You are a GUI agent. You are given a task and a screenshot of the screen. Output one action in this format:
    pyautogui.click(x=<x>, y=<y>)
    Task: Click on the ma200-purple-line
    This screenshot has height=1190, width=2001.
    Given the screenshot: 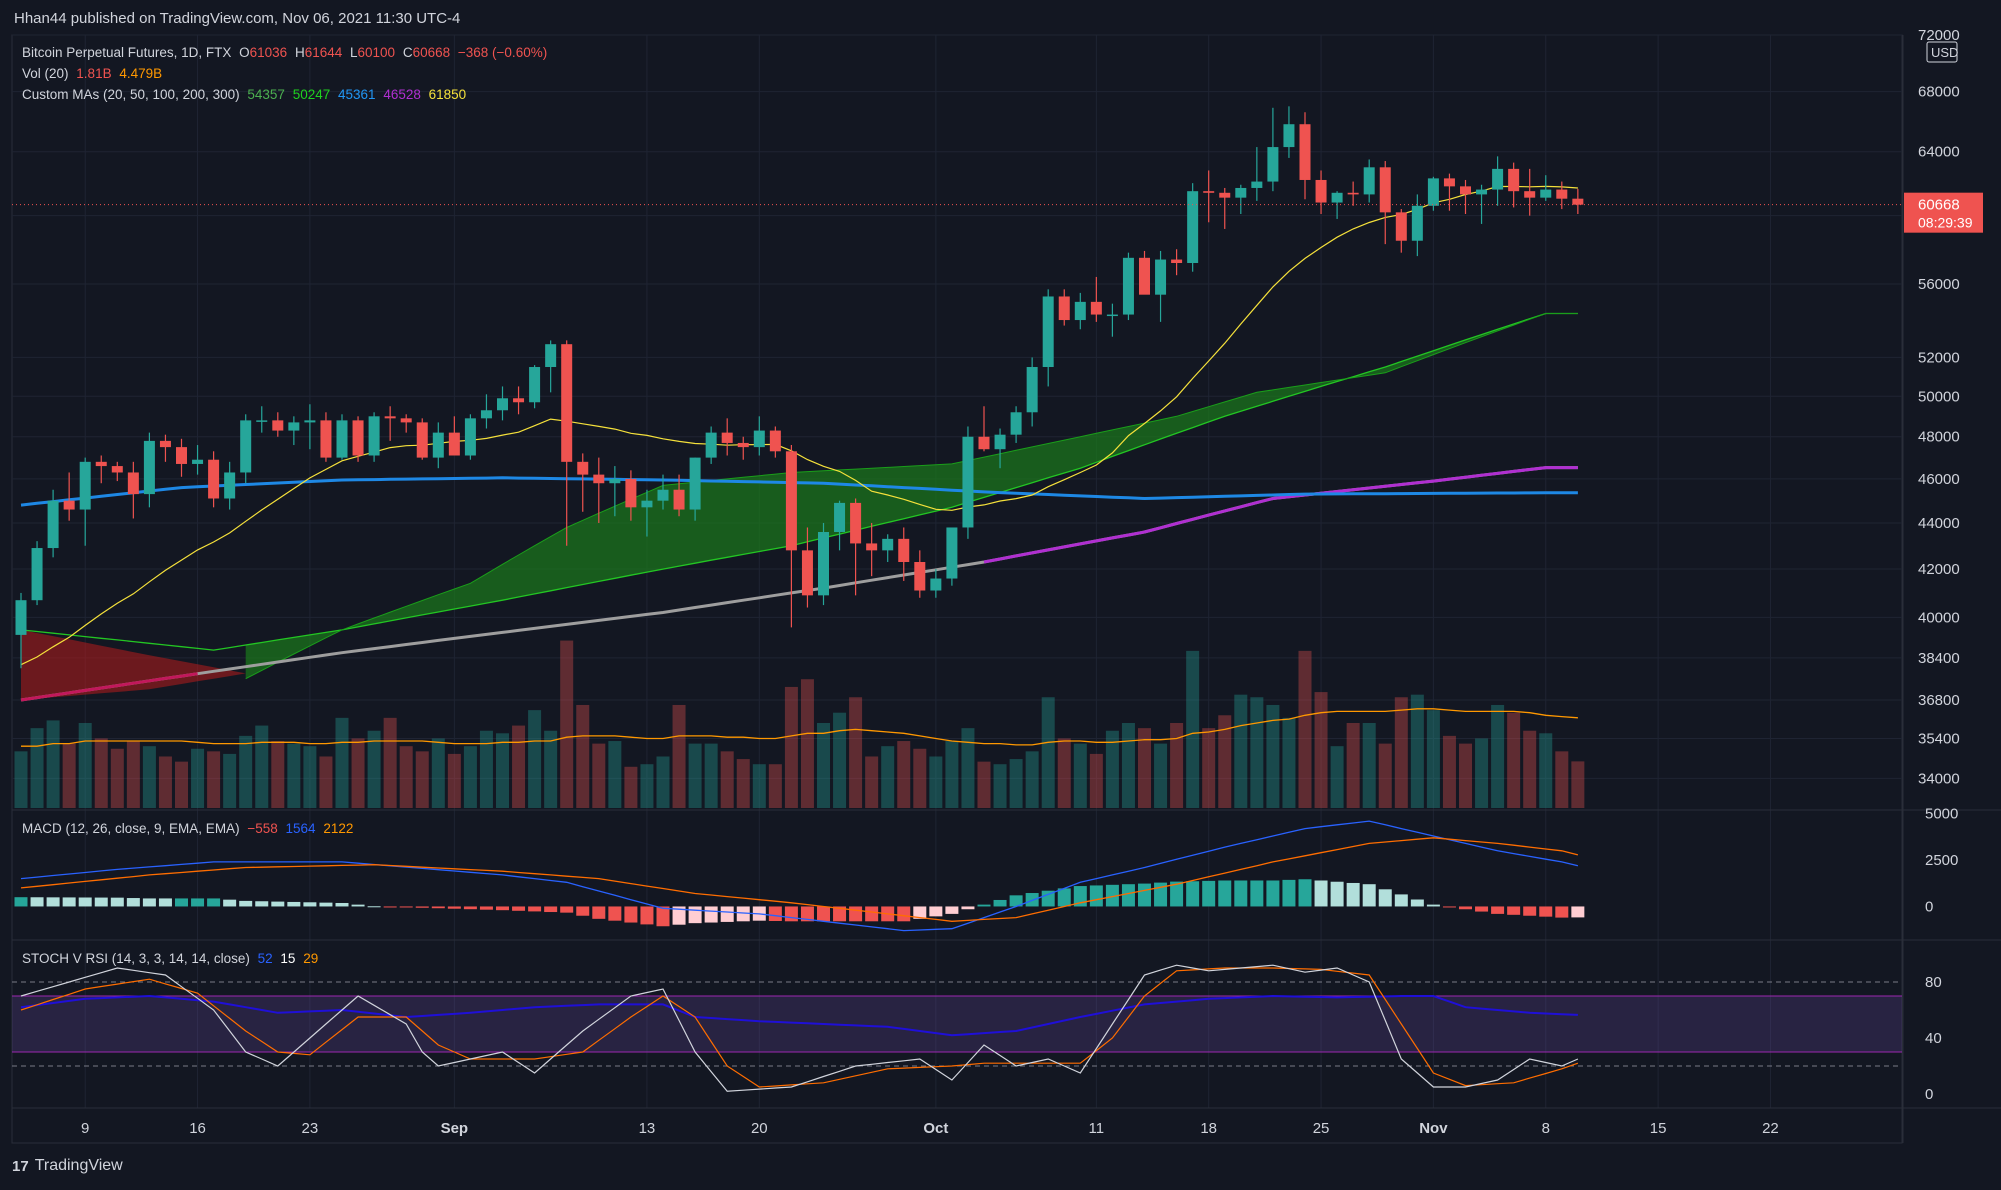 What is the action you would take?
    pyautogui.click(x=1280, y=515)
    